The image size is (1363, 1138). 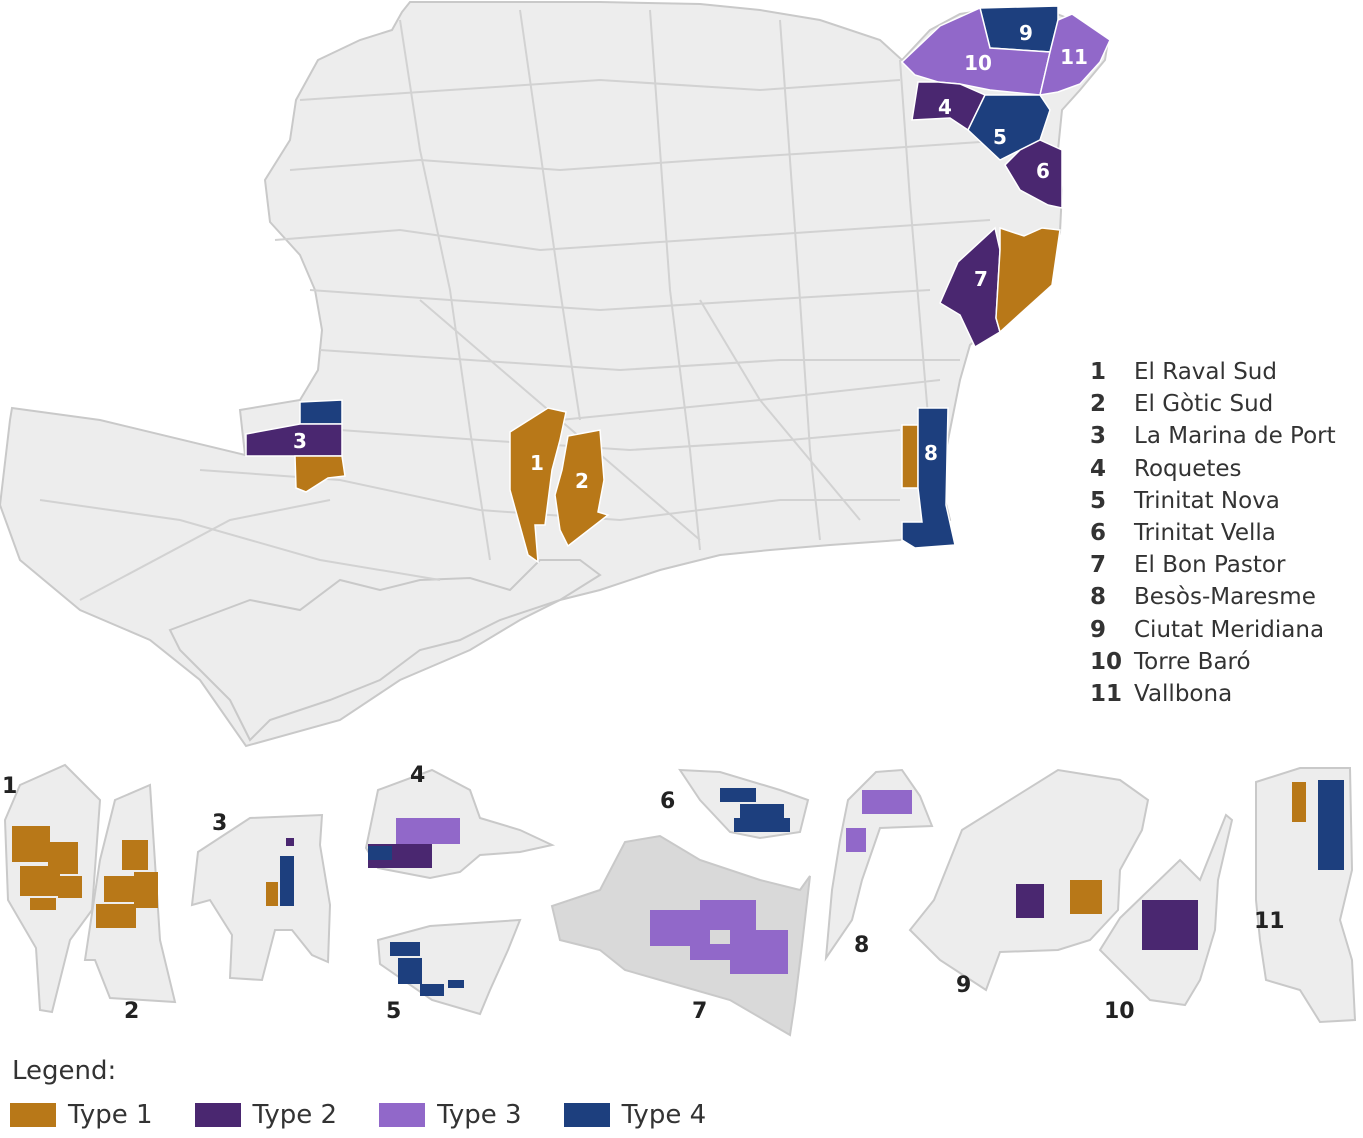 I want to click on inset-label-3: 3, so click(x=219, y=823).